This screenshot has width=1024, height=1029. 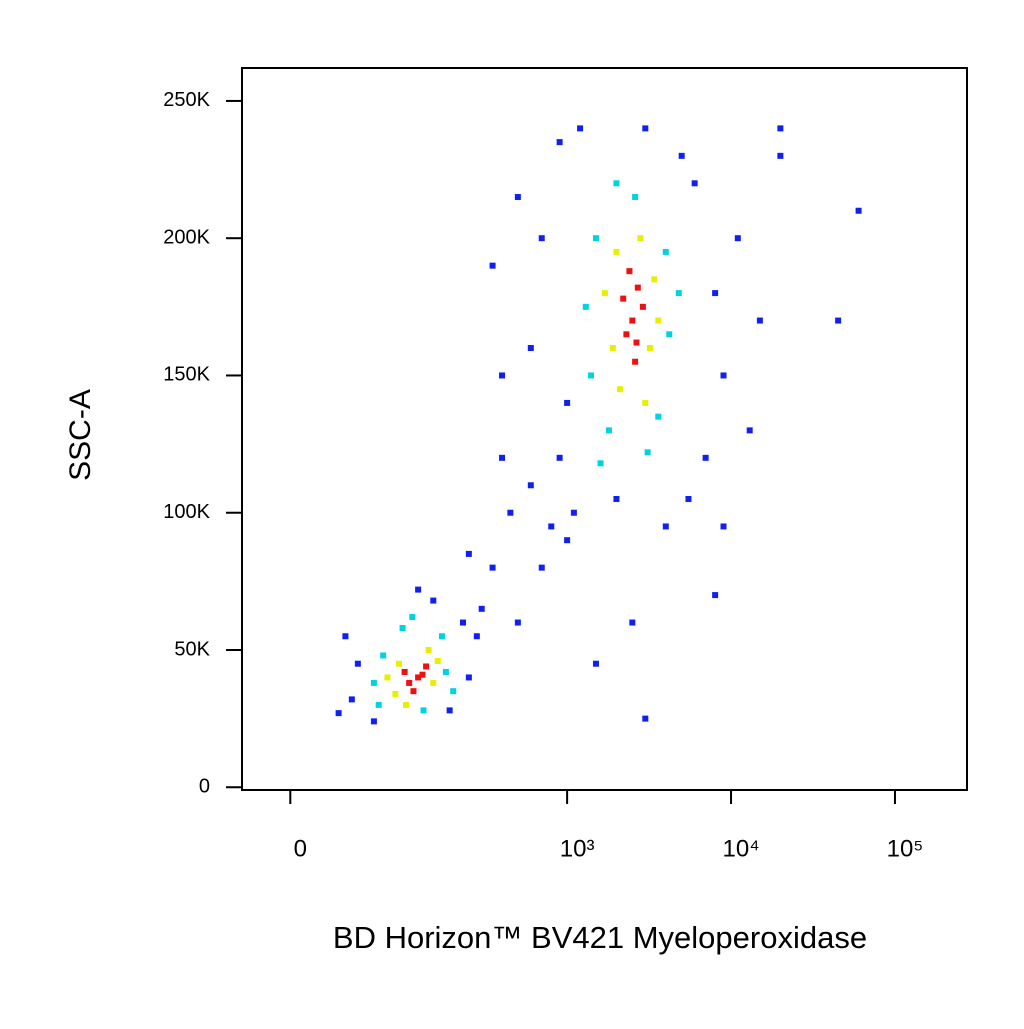 I want to click on x-tick-label: 10³, so click(x=577, y=848).